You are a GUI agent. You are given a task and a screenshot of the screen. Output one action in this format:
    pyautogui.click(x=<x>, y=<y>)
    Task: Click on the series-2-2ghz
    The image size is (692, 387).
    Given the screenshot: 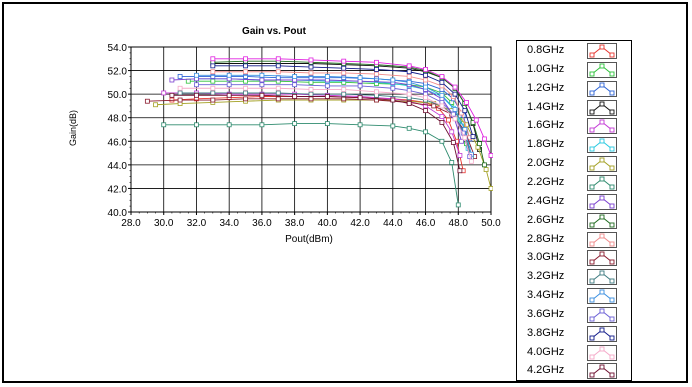 What is the action you would take?
    pyautogui.click(x=311, y=164)
    